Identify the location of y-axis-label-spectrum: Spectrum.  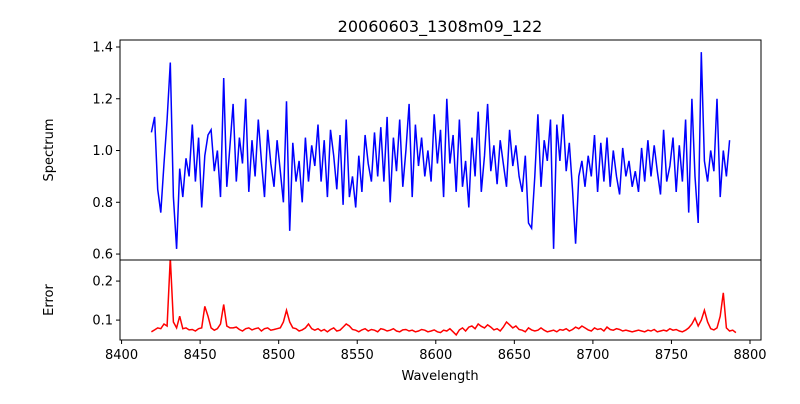
(49, 150).